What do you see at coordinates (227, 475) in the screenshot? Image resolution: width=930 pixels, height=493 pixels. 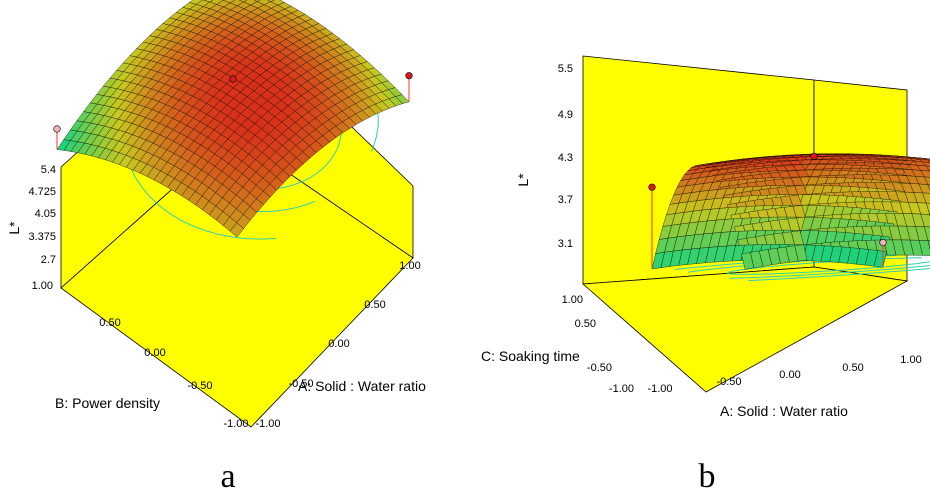 I see `panel-a-label: a` at bounding box center [227, 475].